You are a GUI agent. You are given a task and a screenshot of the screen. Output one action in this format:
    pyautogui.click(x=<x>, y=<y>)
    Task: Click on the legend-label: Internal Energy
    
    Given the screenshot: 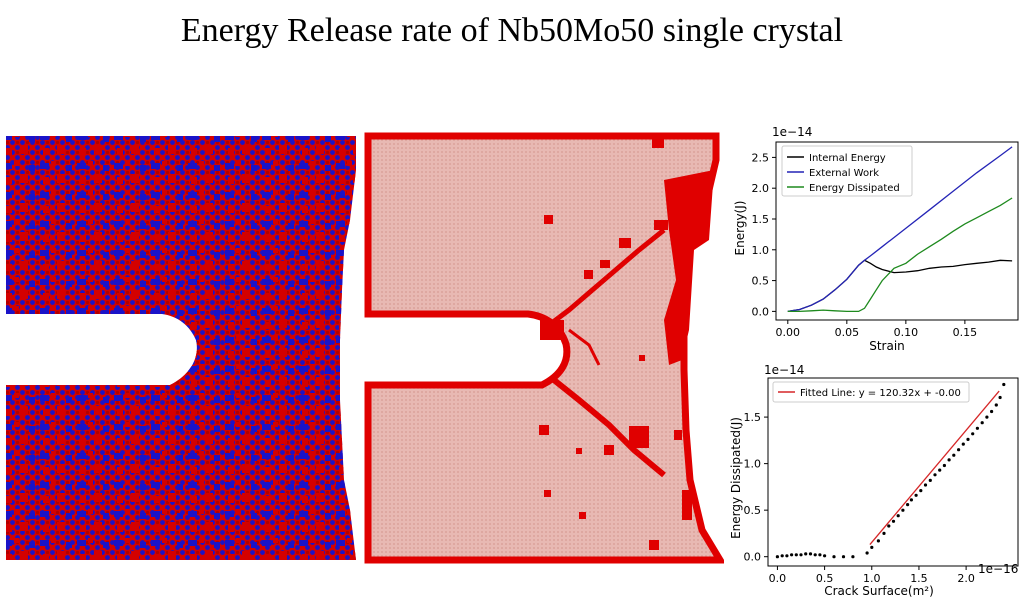 What is the action you would take?
    pyautogui.click(x=847, y=158)
    